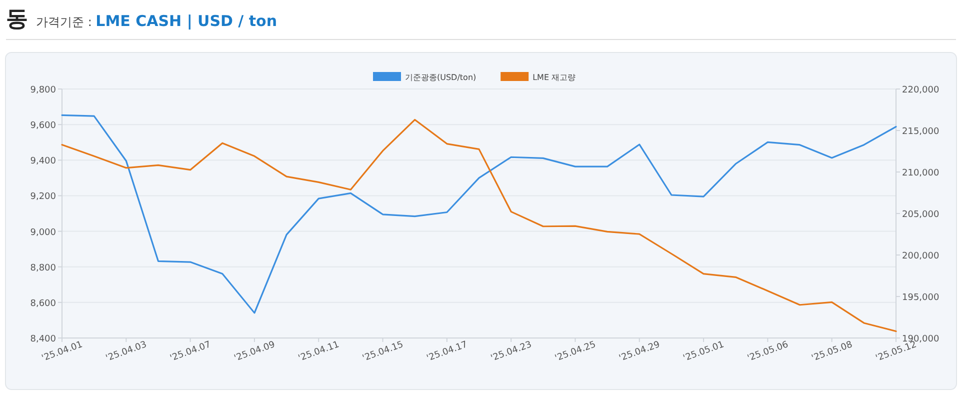 The height and width of the screenshot is (396, 960). Describe the element at coordinates (17, 19) in the screenshot. I see `title: 동` at that location.